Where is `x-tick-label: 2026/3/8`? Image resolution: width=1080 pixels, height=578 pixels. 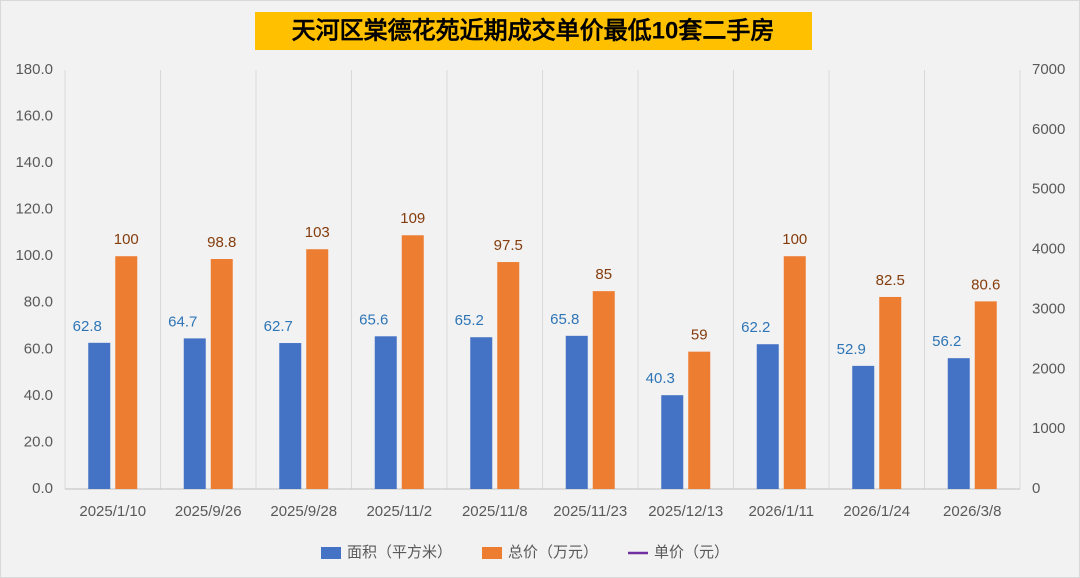
x-tick-label: 2026/3/8 is located at coordinates (972, 511).